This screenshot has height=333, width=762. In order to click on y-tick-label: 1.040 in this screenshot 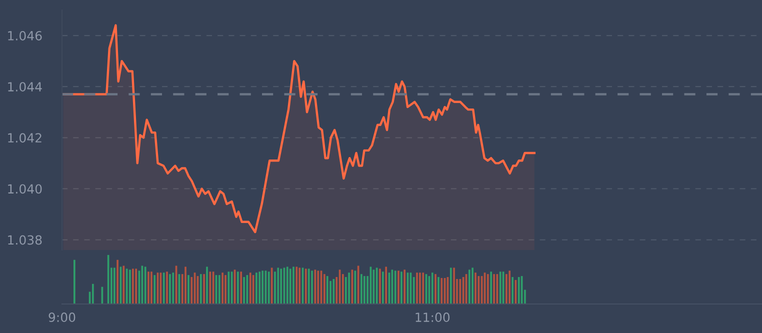, I will do `click(25, 189)`.